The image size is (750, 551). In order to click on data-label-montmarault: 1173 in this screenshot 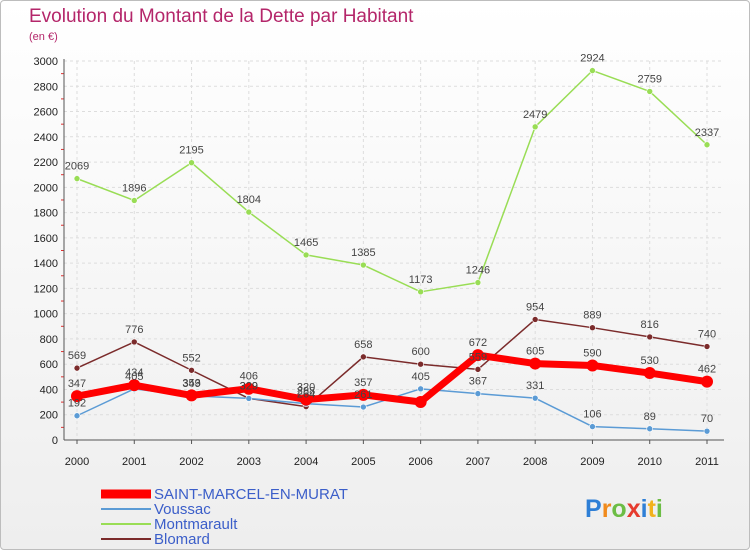, I will do `click(421, 280)`.